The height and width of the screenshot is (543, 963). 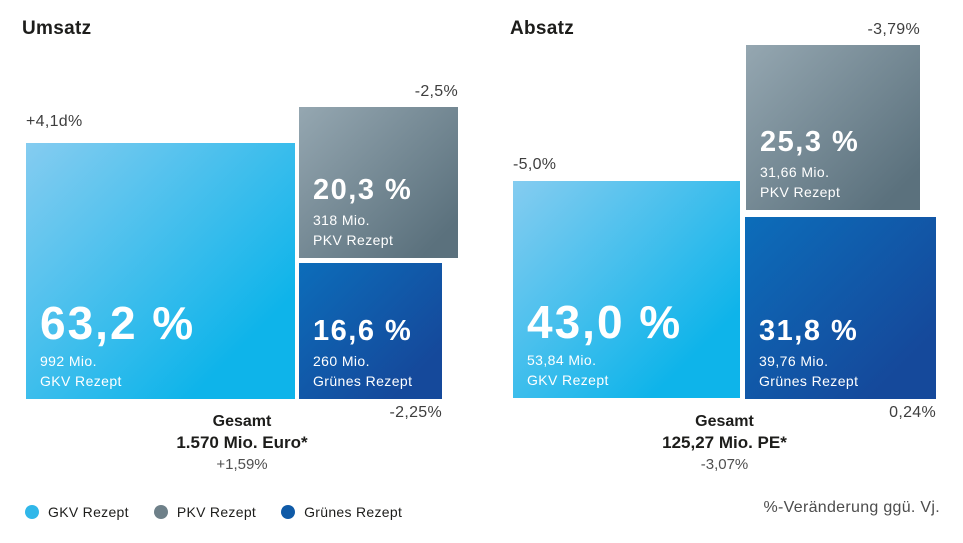 I want to click on absatz-gkv-segment-box: 43,0 % 53,84 Mio. GKV Rezept, so click(x=626, y=289).